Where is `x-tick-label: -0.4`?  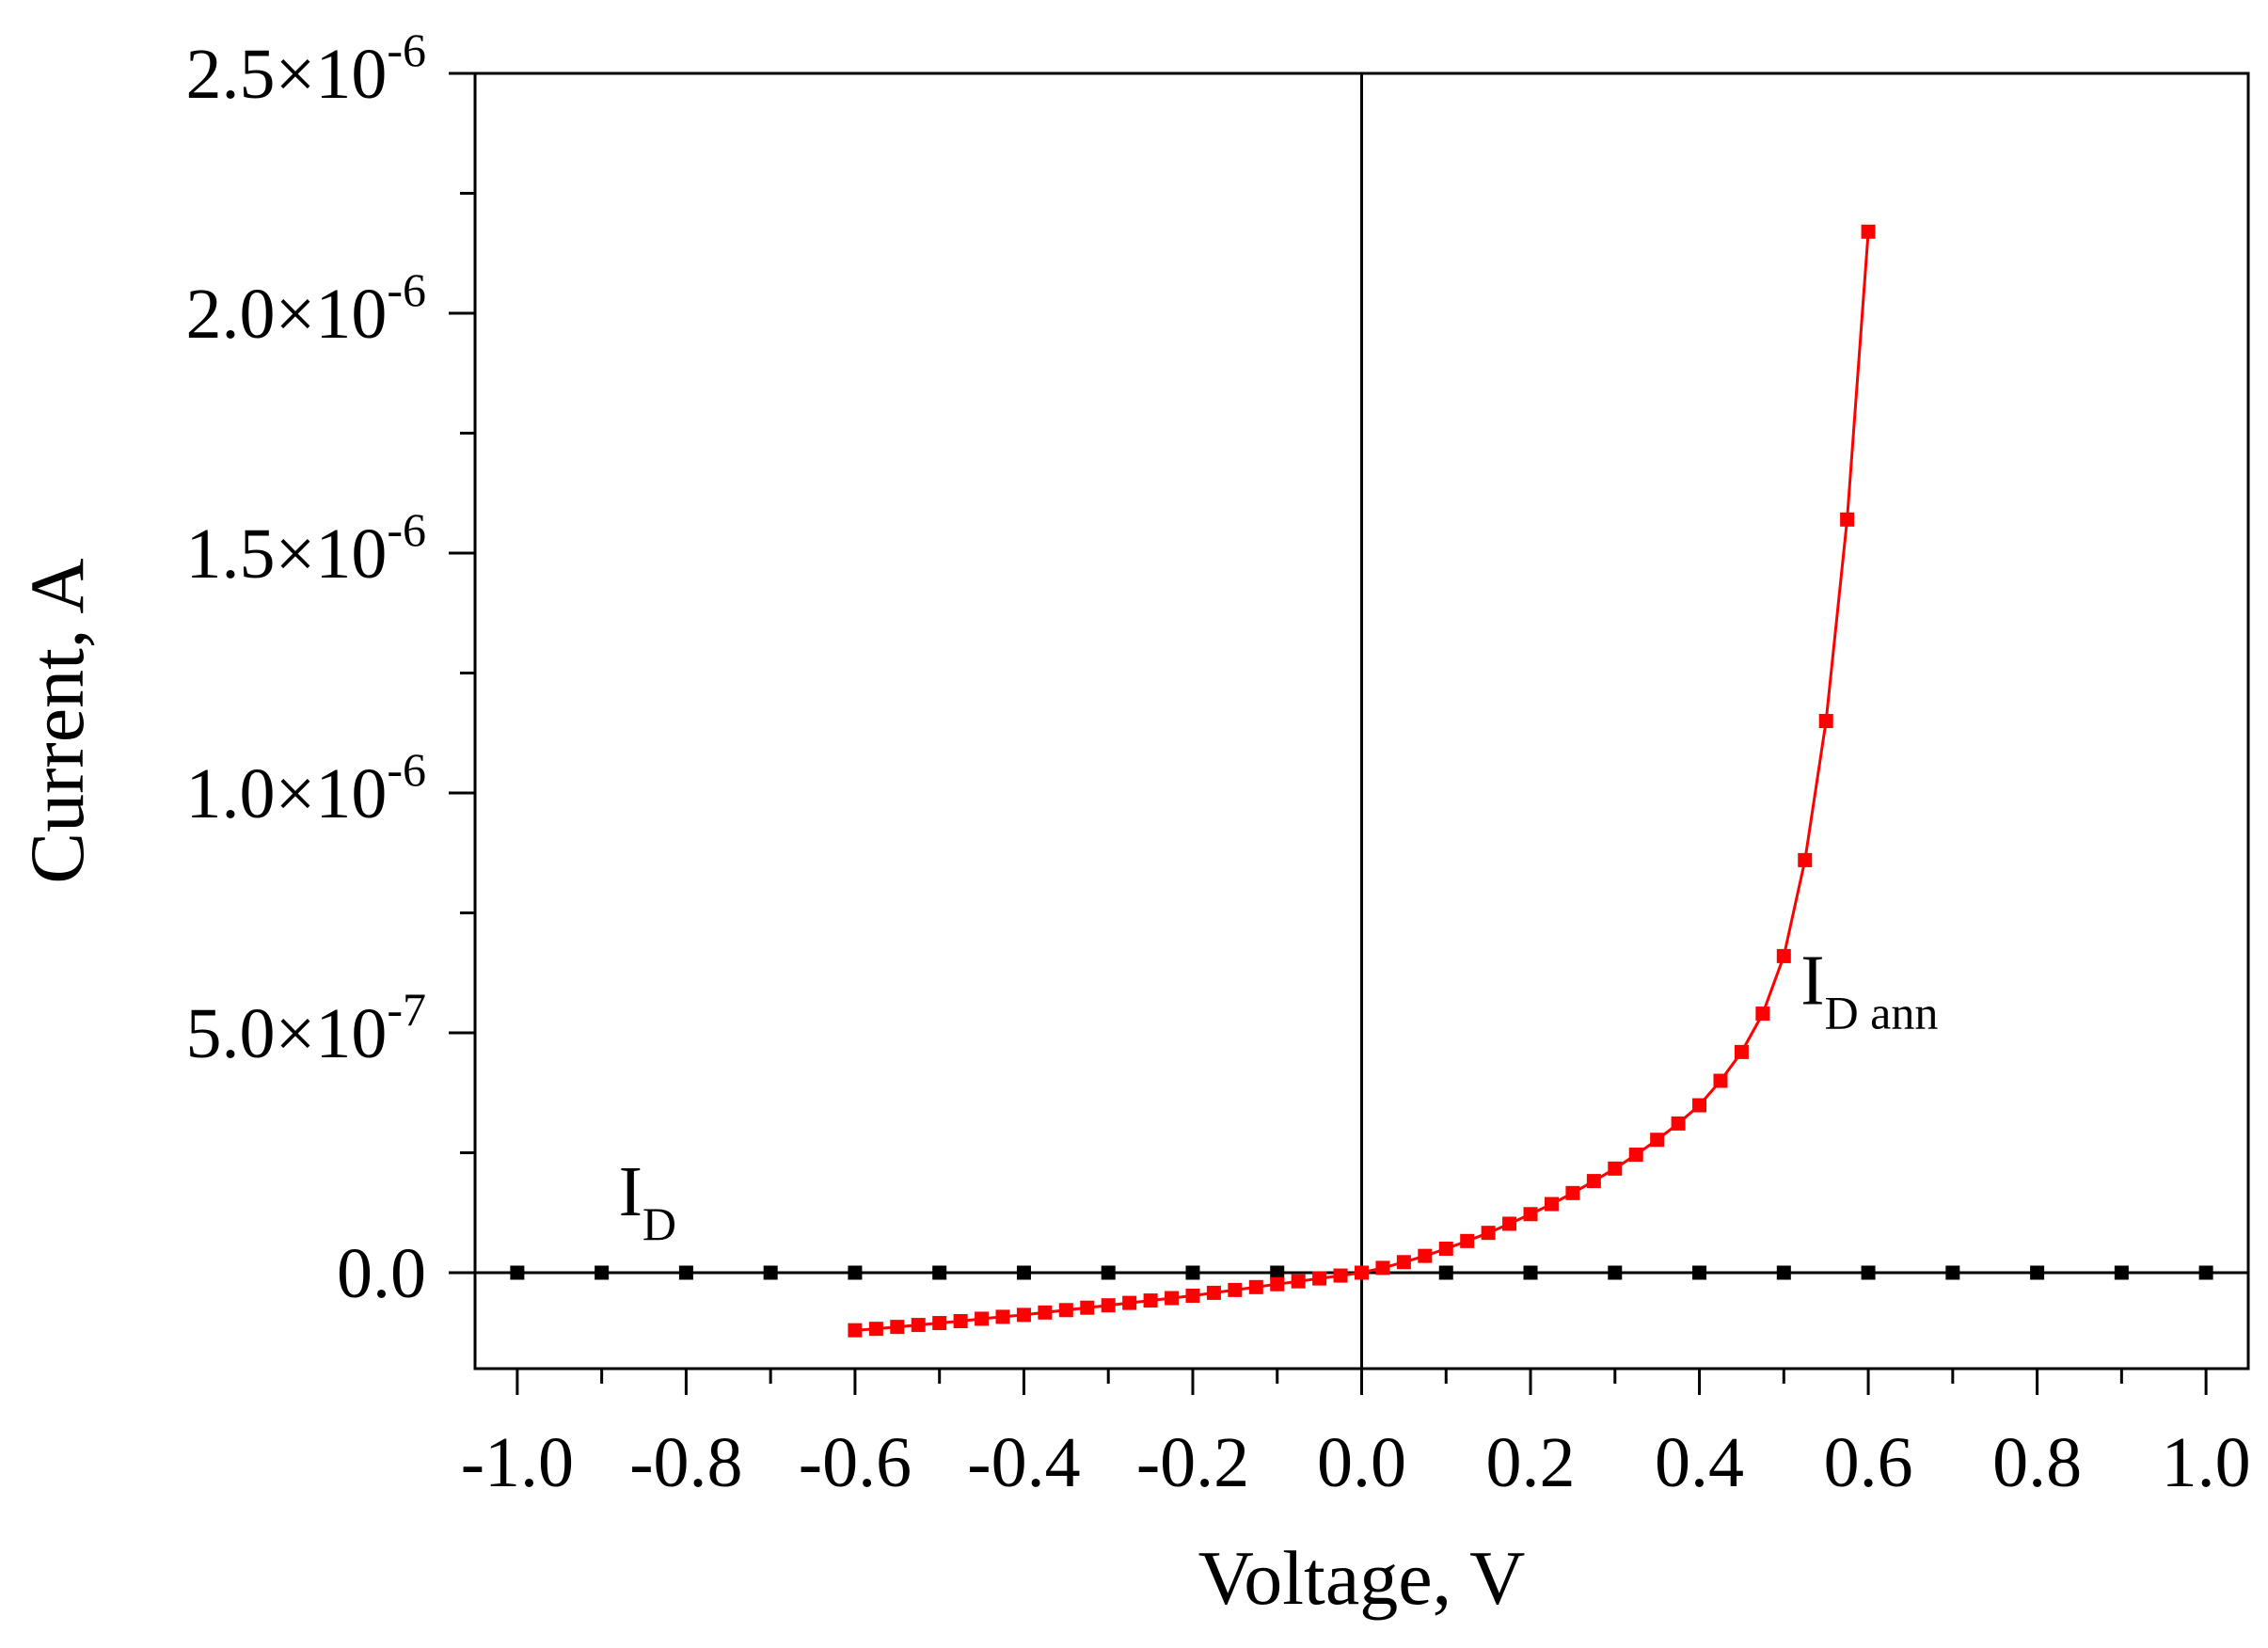 x-tick-label: -0.4 is located at coordinates (1023, 1462).